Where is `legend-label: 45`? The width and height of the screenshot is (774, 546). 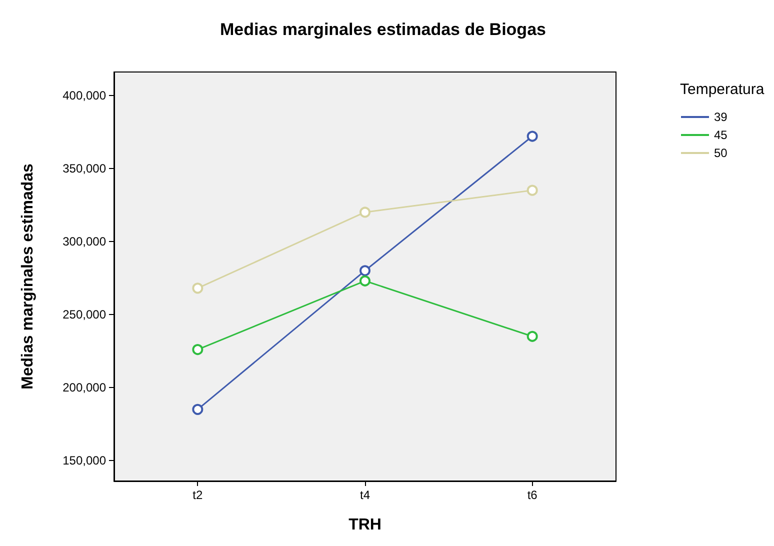 legend-label: 45 is located at coordinates (721, 135).